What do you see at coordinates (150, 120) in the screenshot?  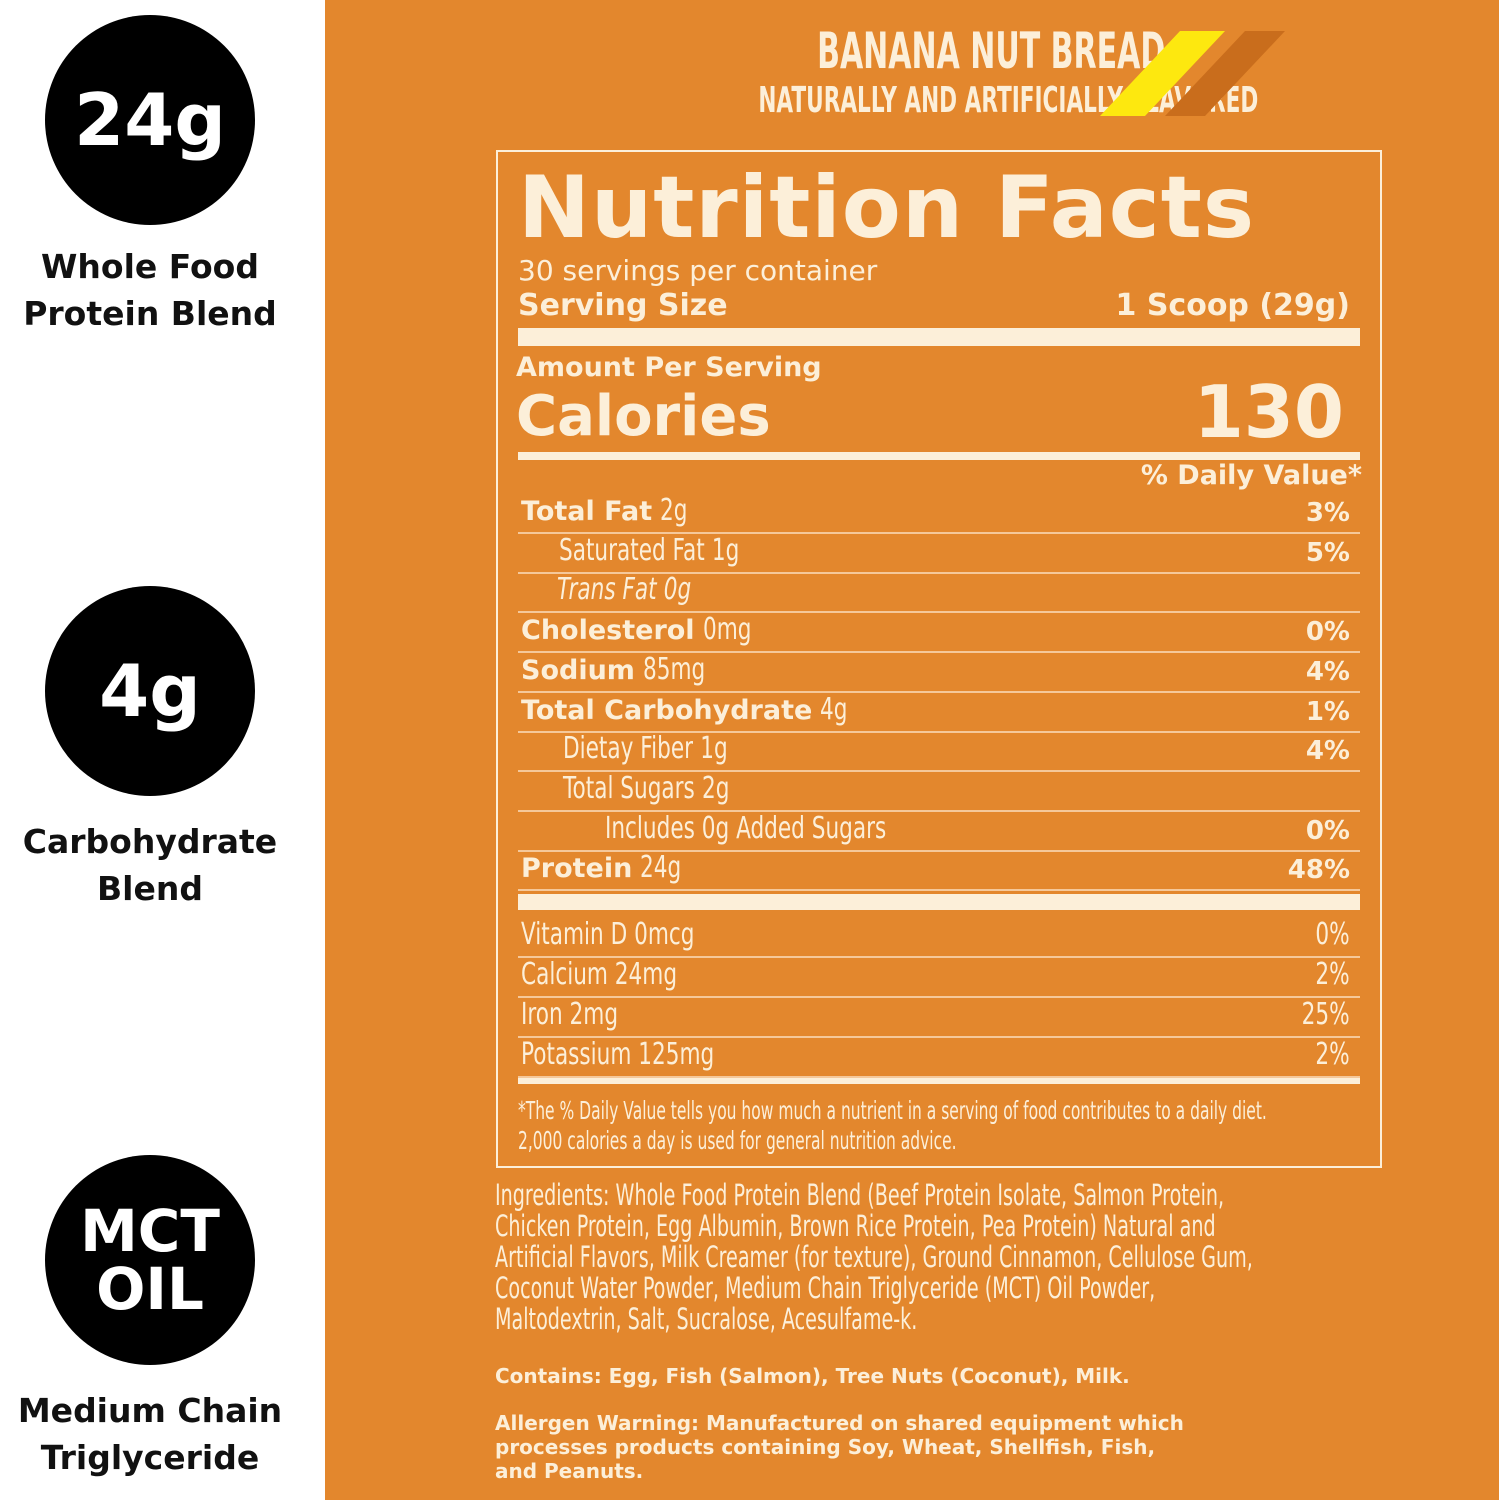 I see `protein-badge-icon: 24g` at bounding box center [150, 120].